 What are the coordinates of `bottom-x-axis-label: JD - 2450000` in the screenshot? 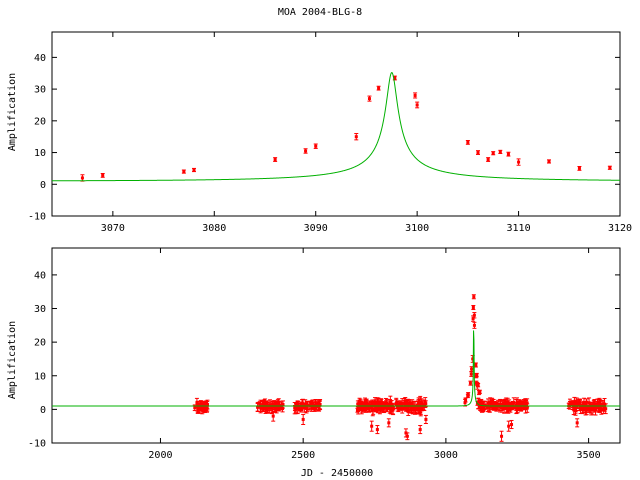 It's located at (337, 473).